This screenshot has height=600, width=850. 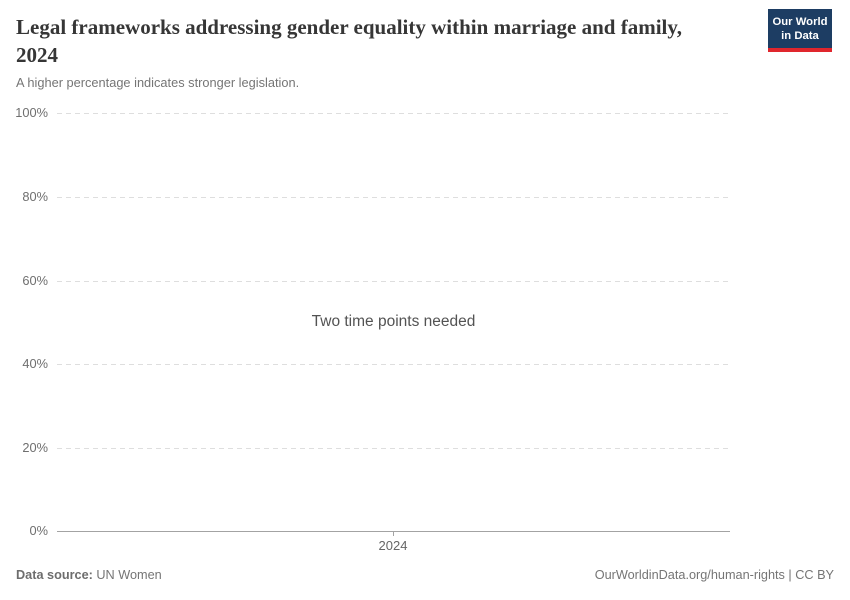 What do you see at coordinates (129, 575) in the screenshot?
I see `data-source-value: UN Women` at bounding box center [129, 575].